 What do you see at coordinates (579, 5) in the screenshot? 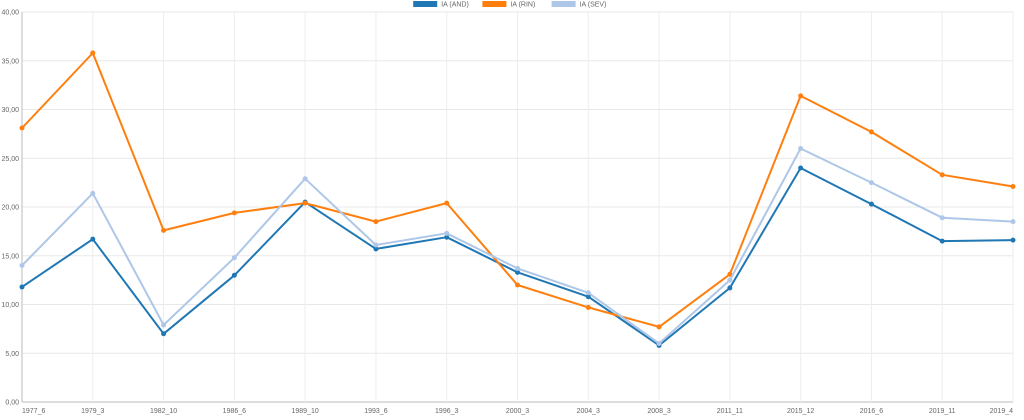
I see `legend-item: IA (SEV)` at bounding box center [579, 5].